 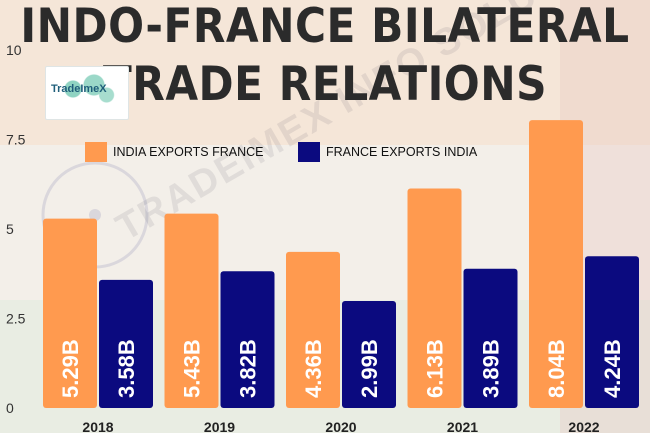 I want to click on bar-india-2021, so click(x=434, y=298).